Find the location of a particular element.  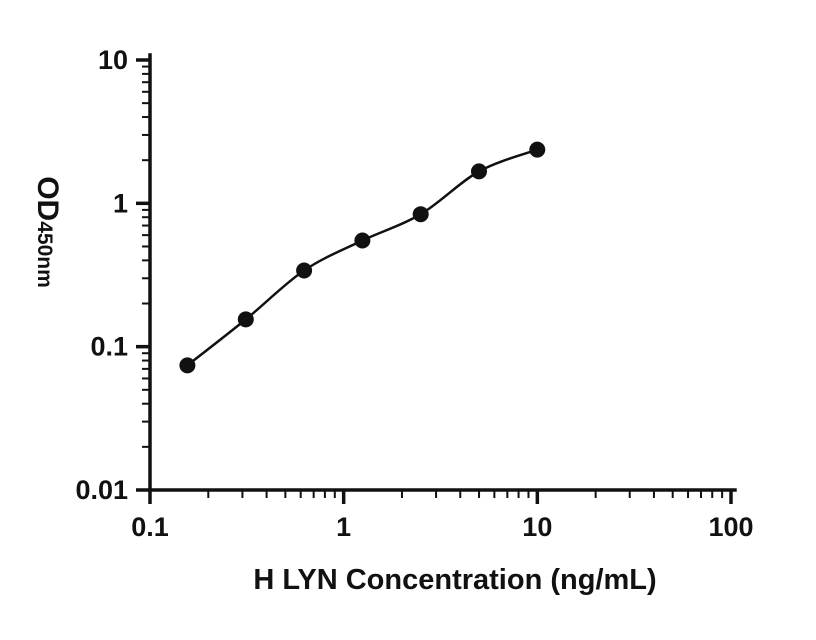

x-axis-title: H LYN Concentration (ng/mL) is located at coordinates (455, 580).